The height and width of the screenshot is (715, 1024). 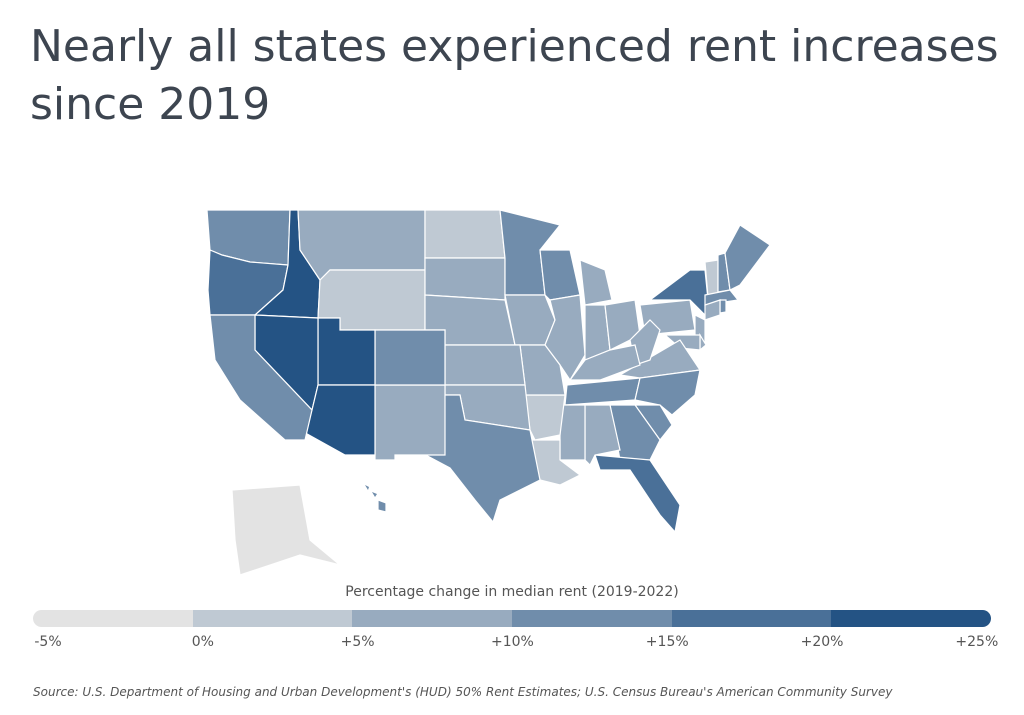 I want to click on state-tn, so click(x=602, y=391).